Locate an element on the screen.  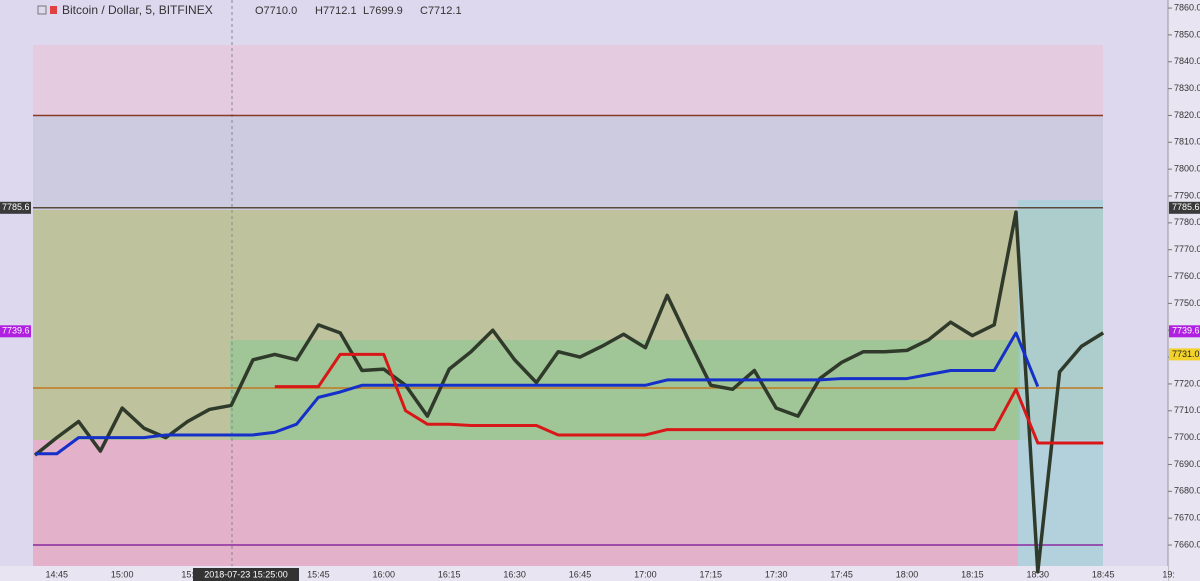
y-tick-label: 7690.0 is located at coordinates (1187, 464).